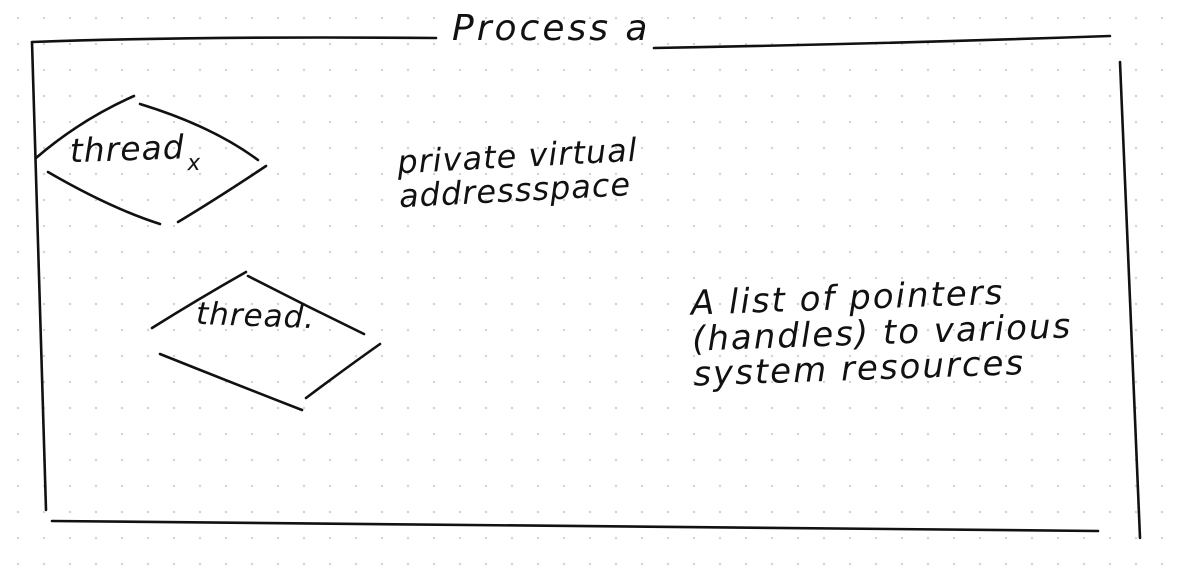 This screenshot has height=586, width=1180. What do you see at coordinates (39, 276) in the screenshot?
I see `process-box-left` at bounding box center [39, 276].